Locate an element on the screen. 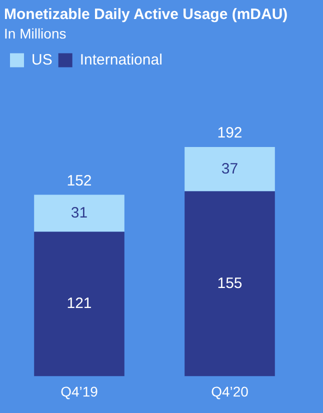  legend-label: International is located at coordinates (121, 59).